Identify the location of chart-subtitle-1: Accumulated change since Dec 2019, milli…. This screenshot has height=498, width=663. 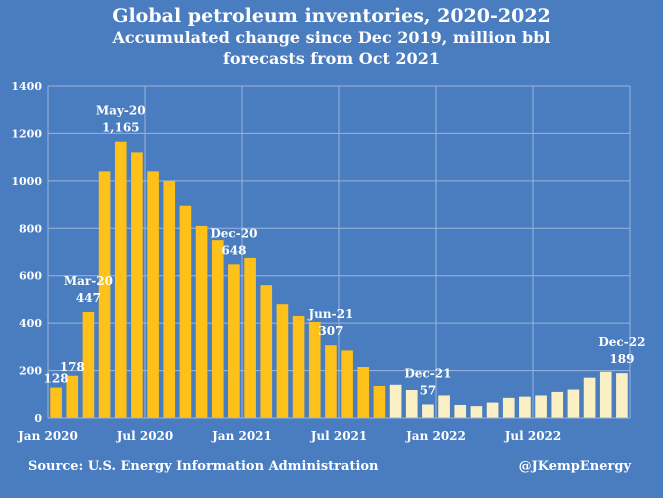
(331, 37).